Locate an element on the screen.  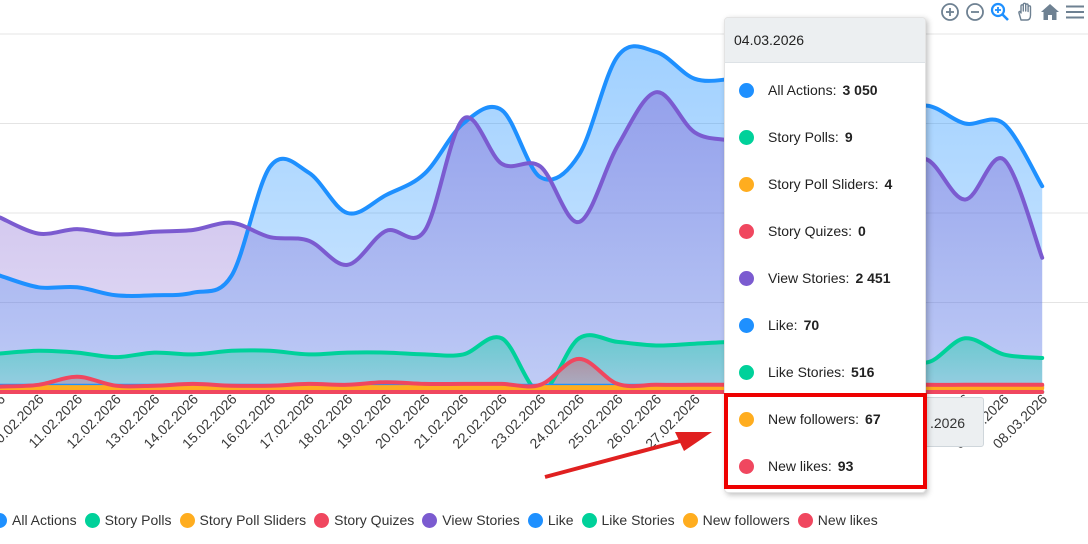
pan-hand-icon is located at coordinates (1025, 12).